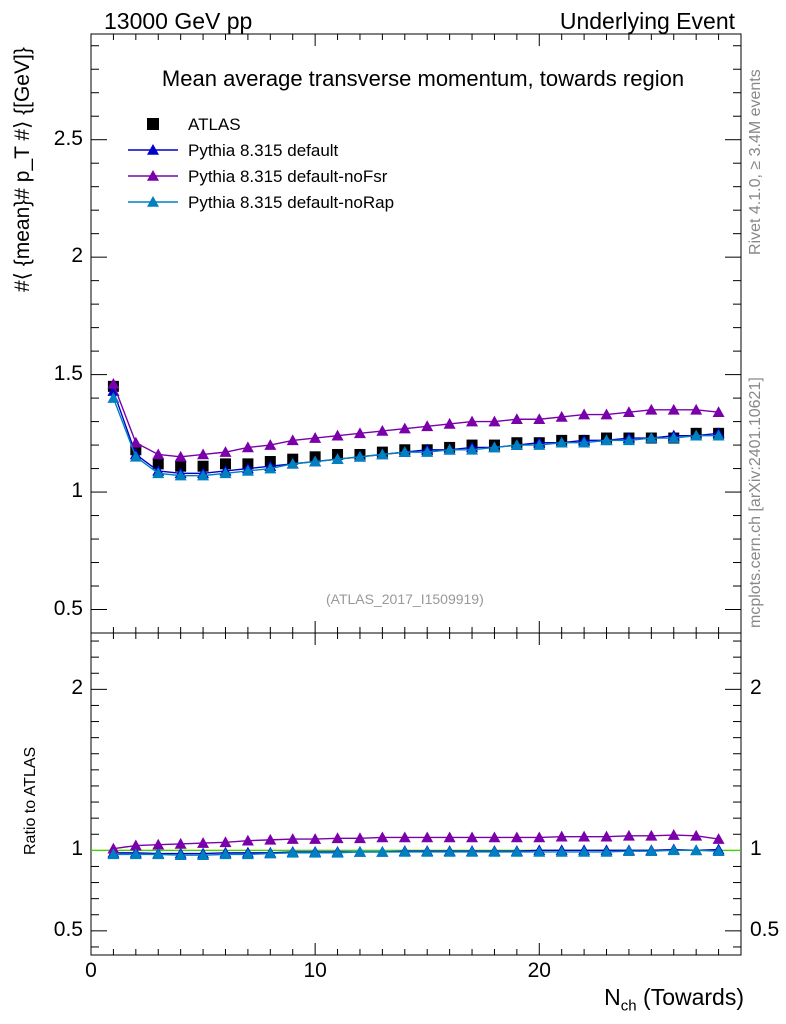 The image size is (786, 1024). I want to click on legend-entry: Pythia 8.315 default-noRap, so click(261, 202).